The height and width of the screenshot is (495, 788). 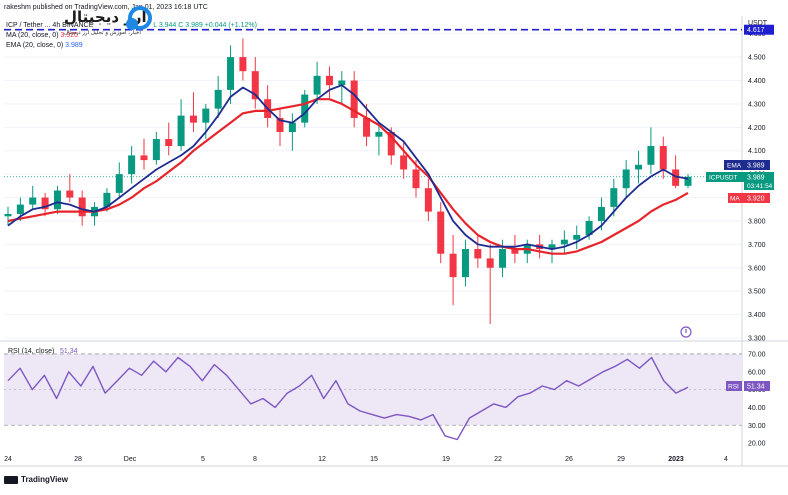 I want to click on price-tag-name-box, so click(x=725, y=177).